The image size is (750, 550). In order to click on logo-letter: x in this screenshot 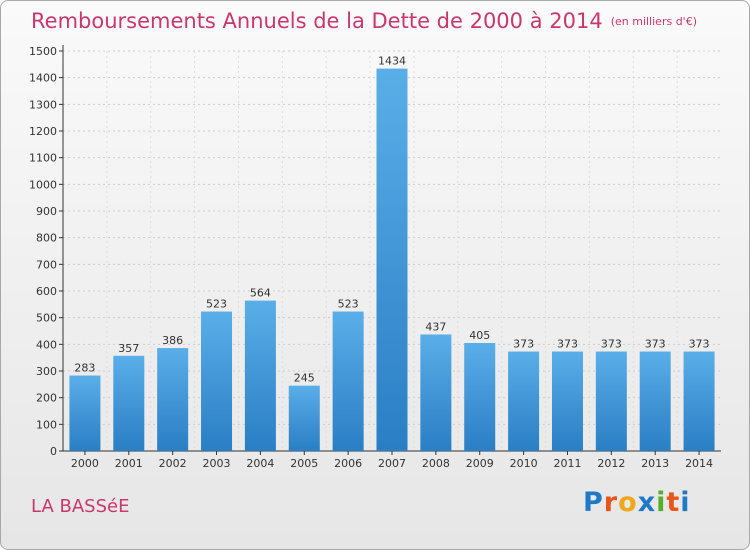, I will do `click(647, 502)`.